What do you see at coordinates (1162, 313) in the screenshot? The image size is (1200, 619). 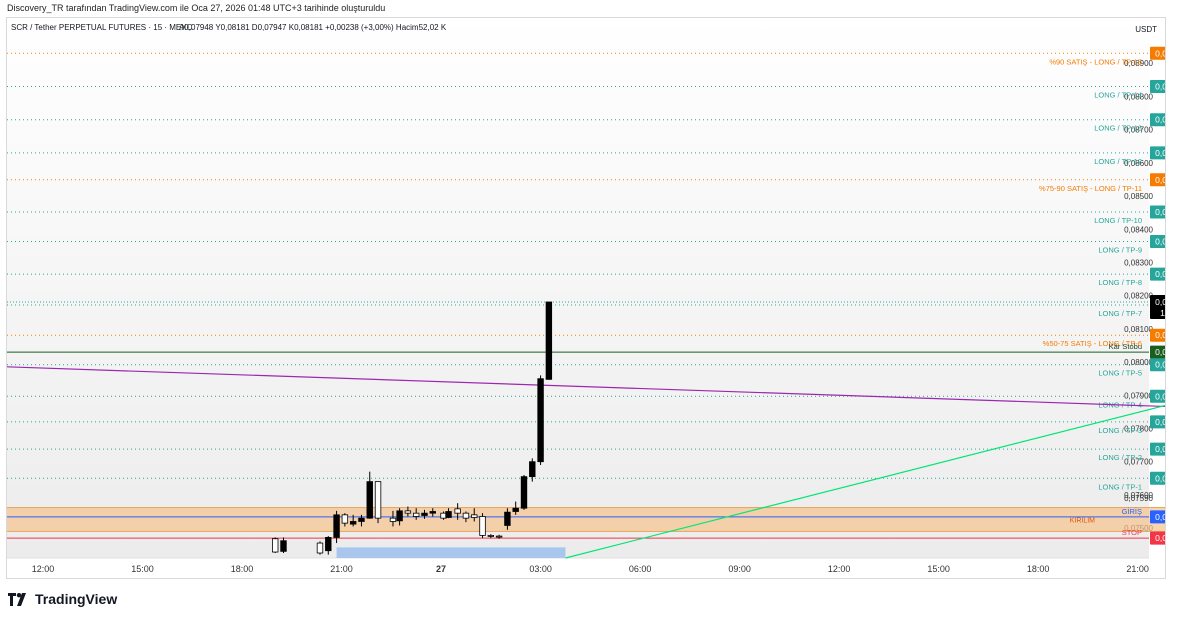 I see `bar-countdown: 11:35` at bounding box center [1162, 313].